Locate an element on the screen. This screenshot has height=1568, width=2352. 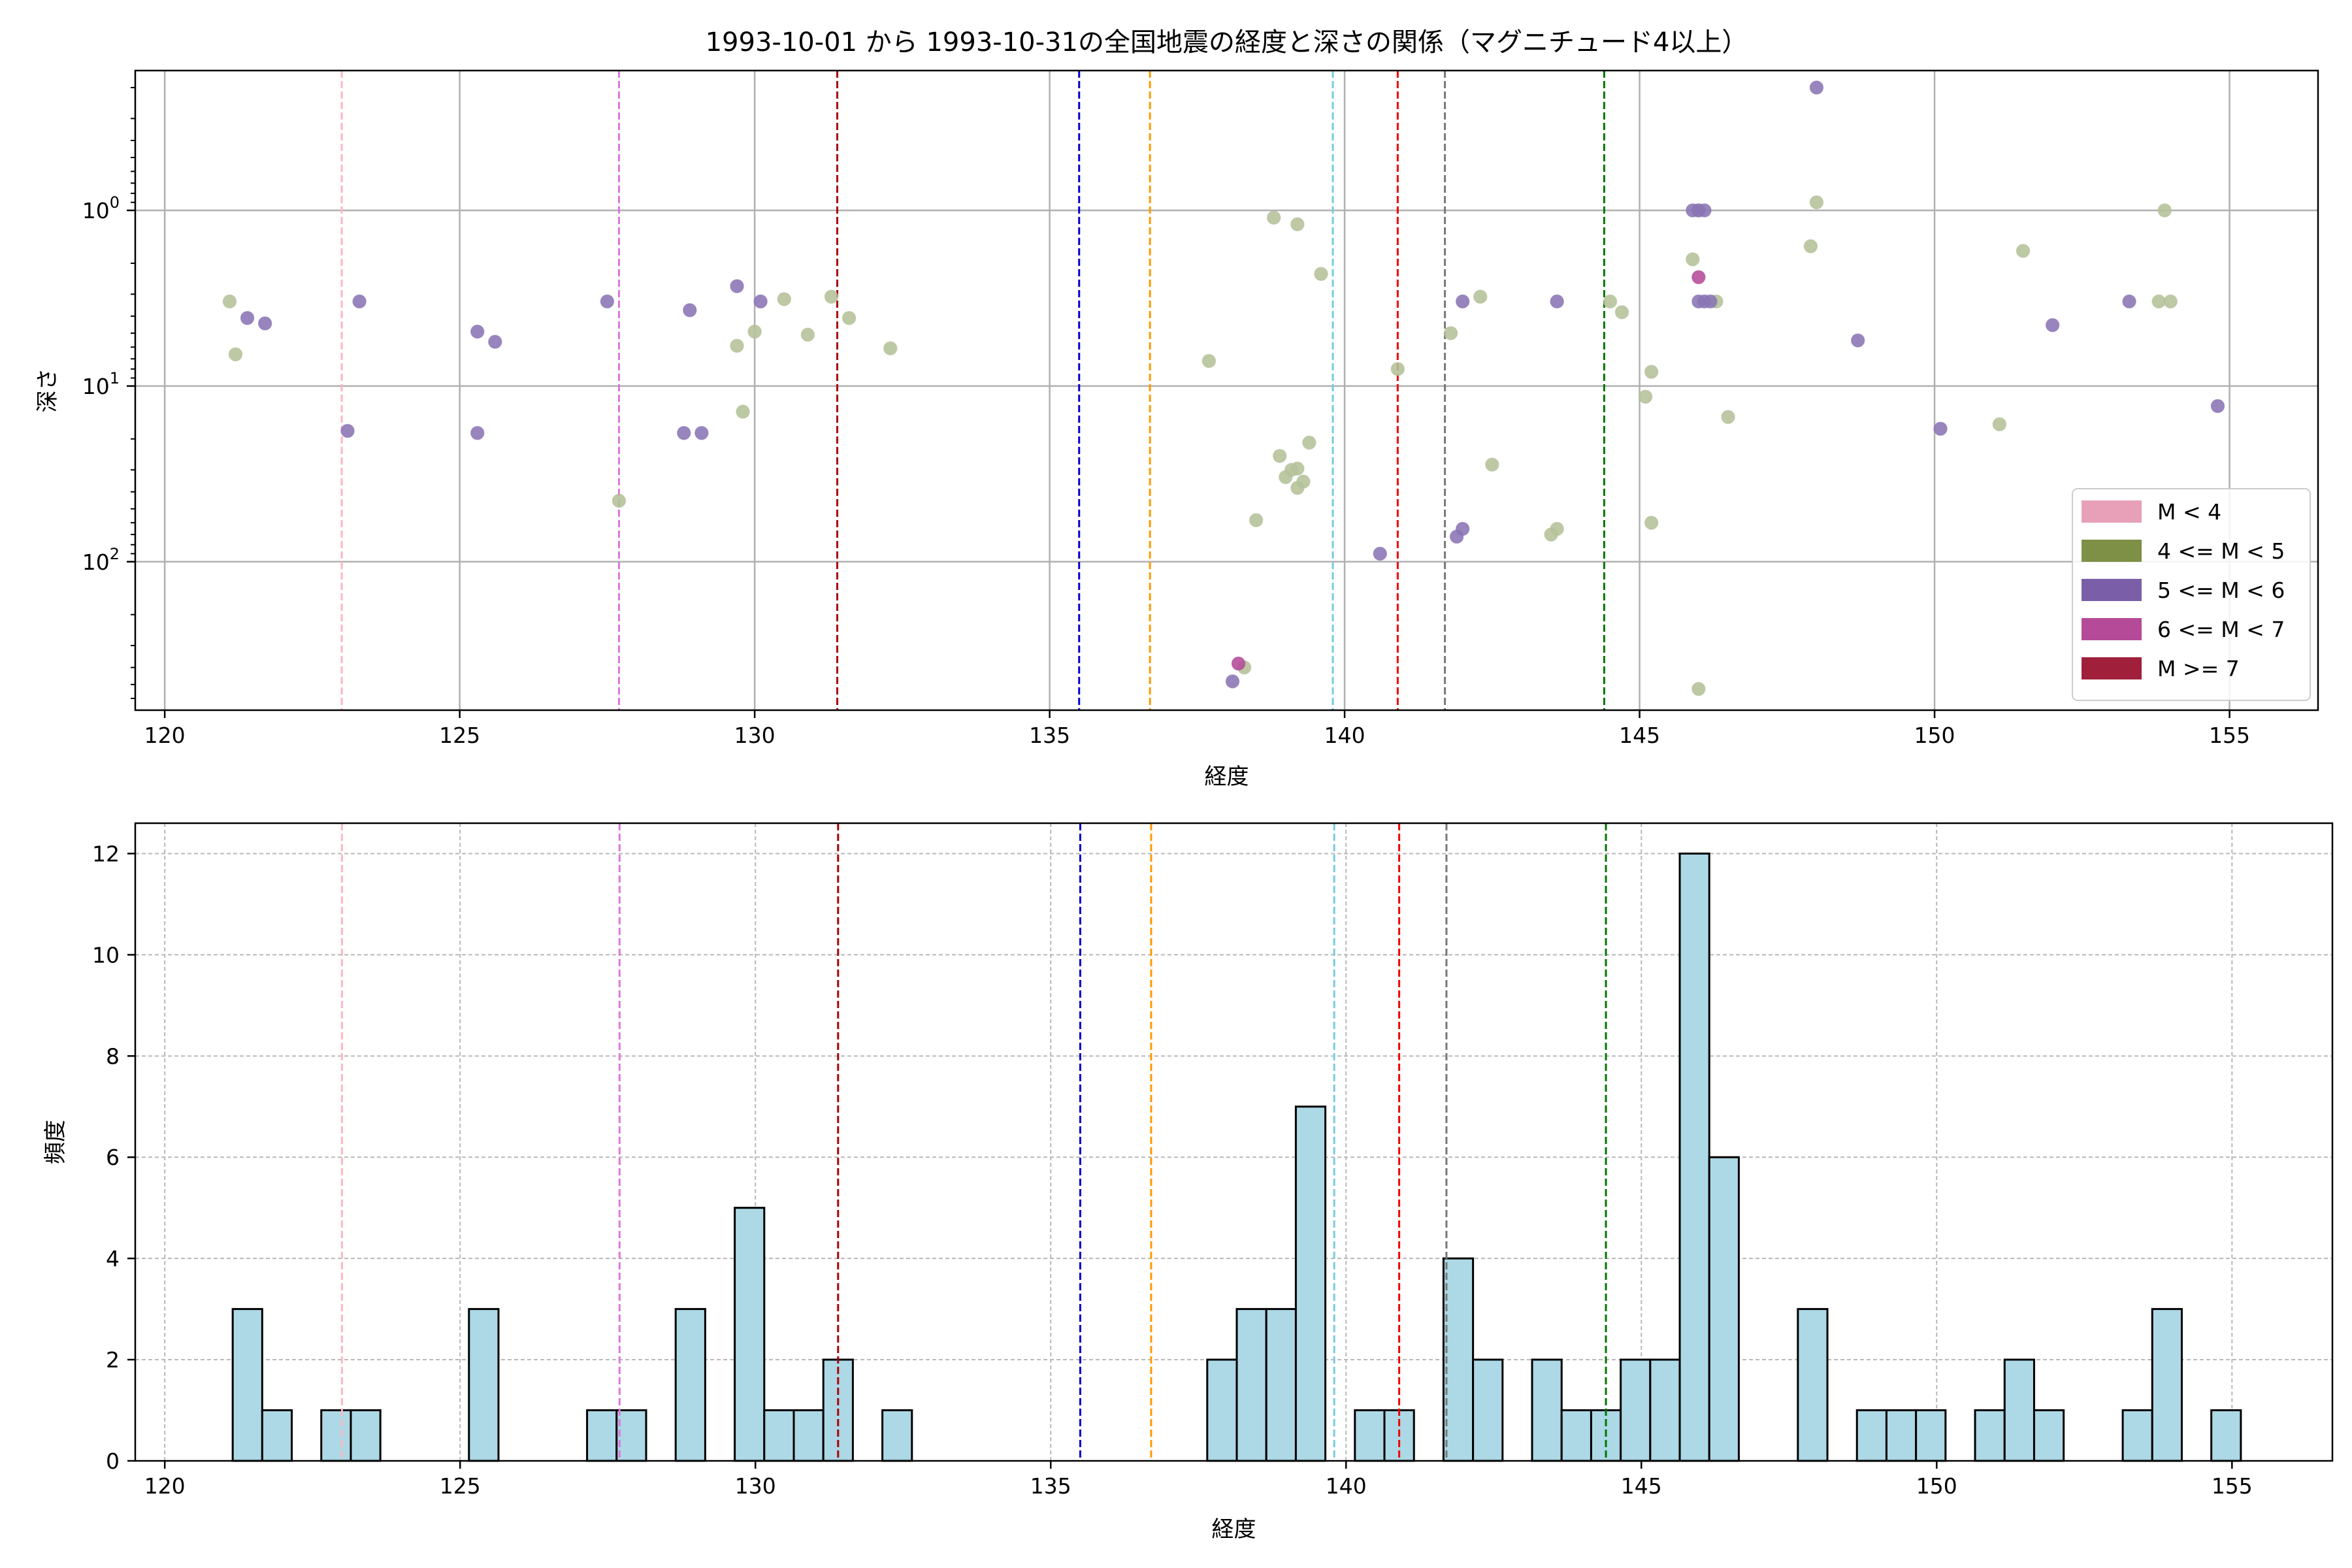
legend-label: M >= 7 is located at coordinates (2198, 668).